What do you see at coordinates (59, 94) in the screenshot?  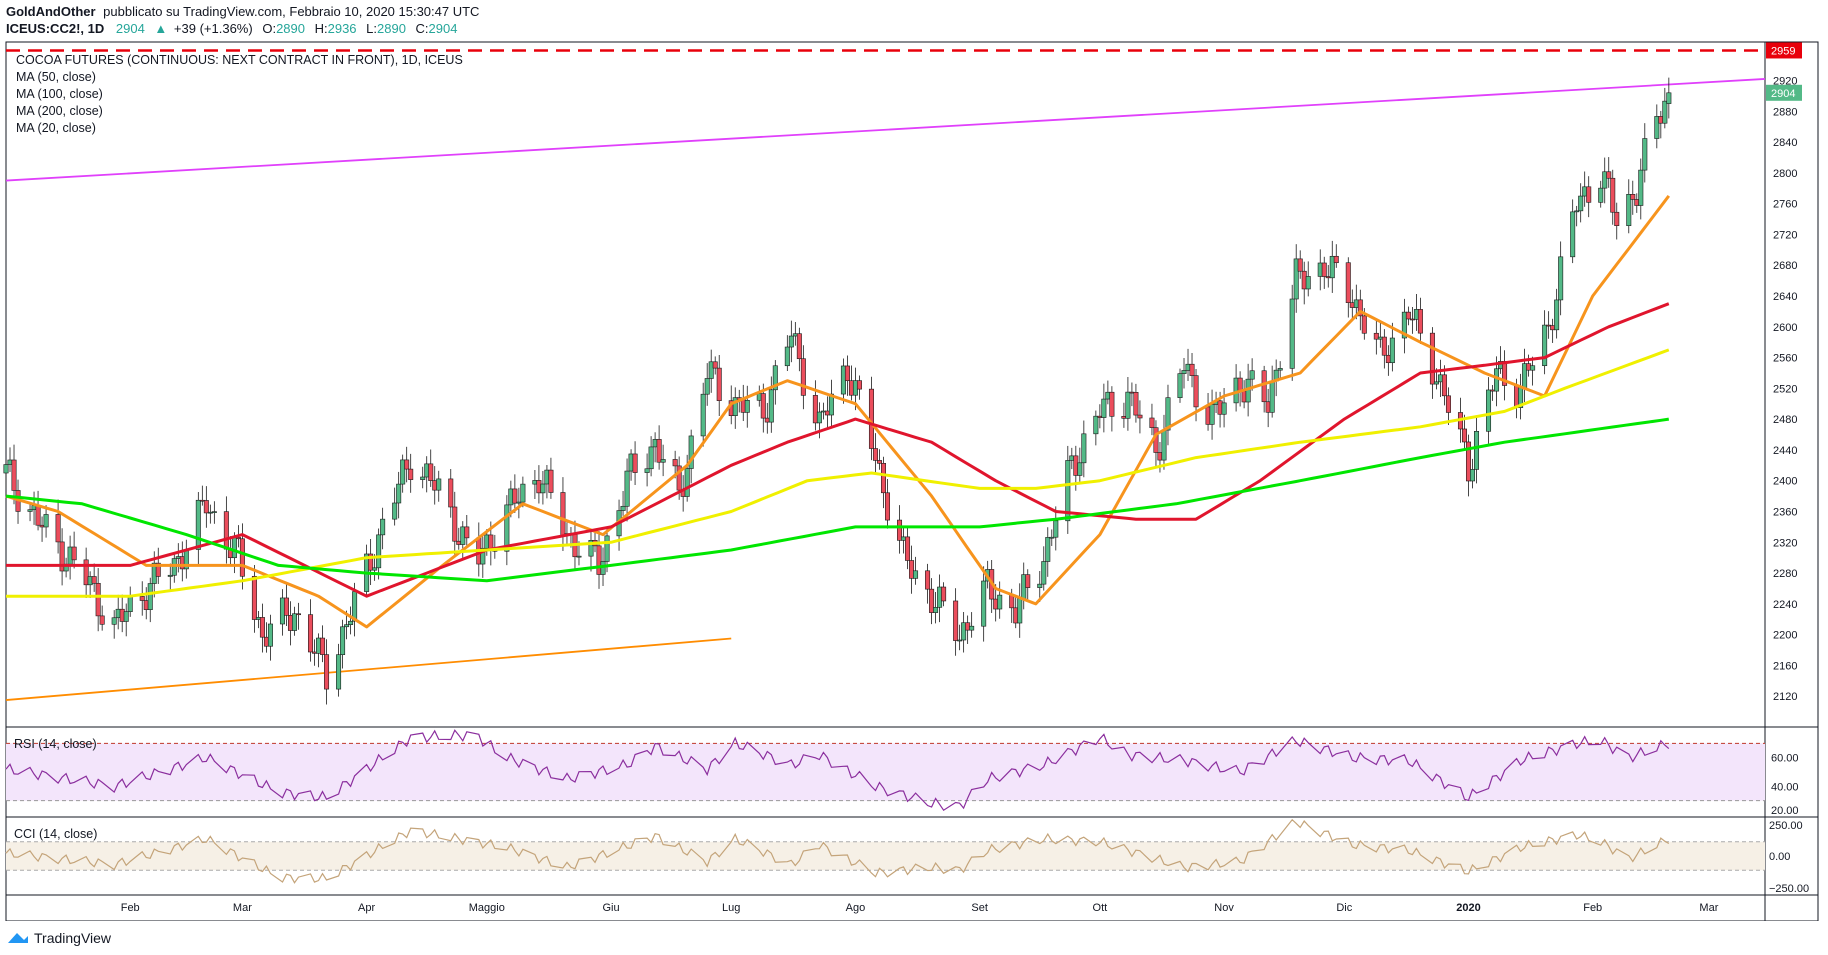 I see `legend-ma100: MA (100, close)` at bounding box center [59, 94].